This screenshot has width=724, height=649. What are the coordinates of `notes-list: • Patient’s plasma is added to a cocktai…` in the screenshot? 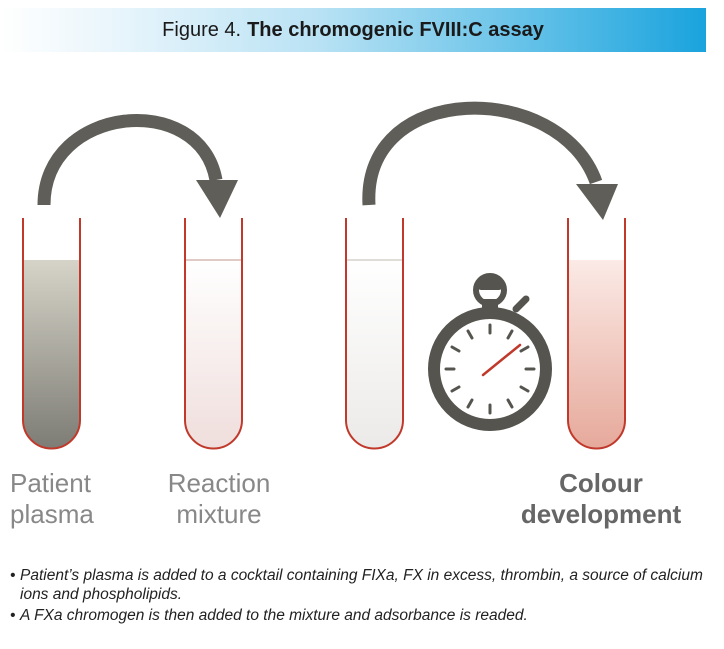 It's located at (360, 595).